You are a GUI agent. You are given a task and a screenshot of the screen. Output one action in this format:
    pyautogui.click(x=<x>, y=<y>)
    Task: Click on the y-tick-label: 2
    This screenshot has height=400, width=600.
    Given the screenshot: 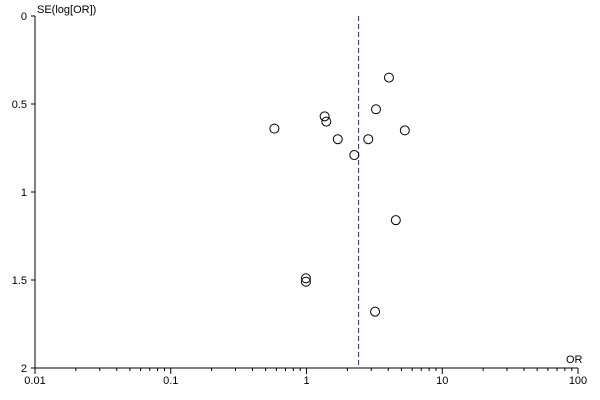 What is the action you would take?
    pyautogui.click(x=24, y=369)
    